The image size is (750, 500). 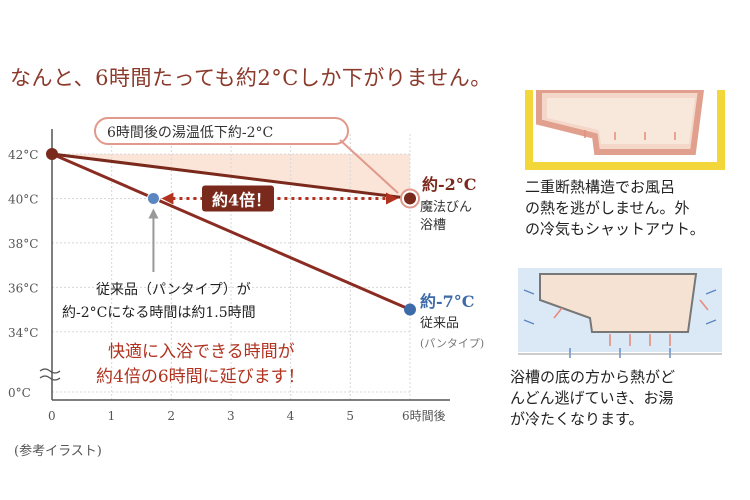 I want to click on cold-arrows, so click(x=620, y=323).